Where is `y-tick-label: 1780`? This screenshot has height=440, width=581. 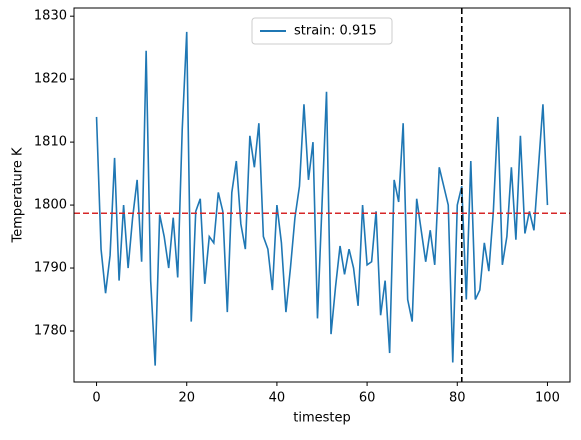 y-tick-label: 1780 is located at coordinates (50, 331).